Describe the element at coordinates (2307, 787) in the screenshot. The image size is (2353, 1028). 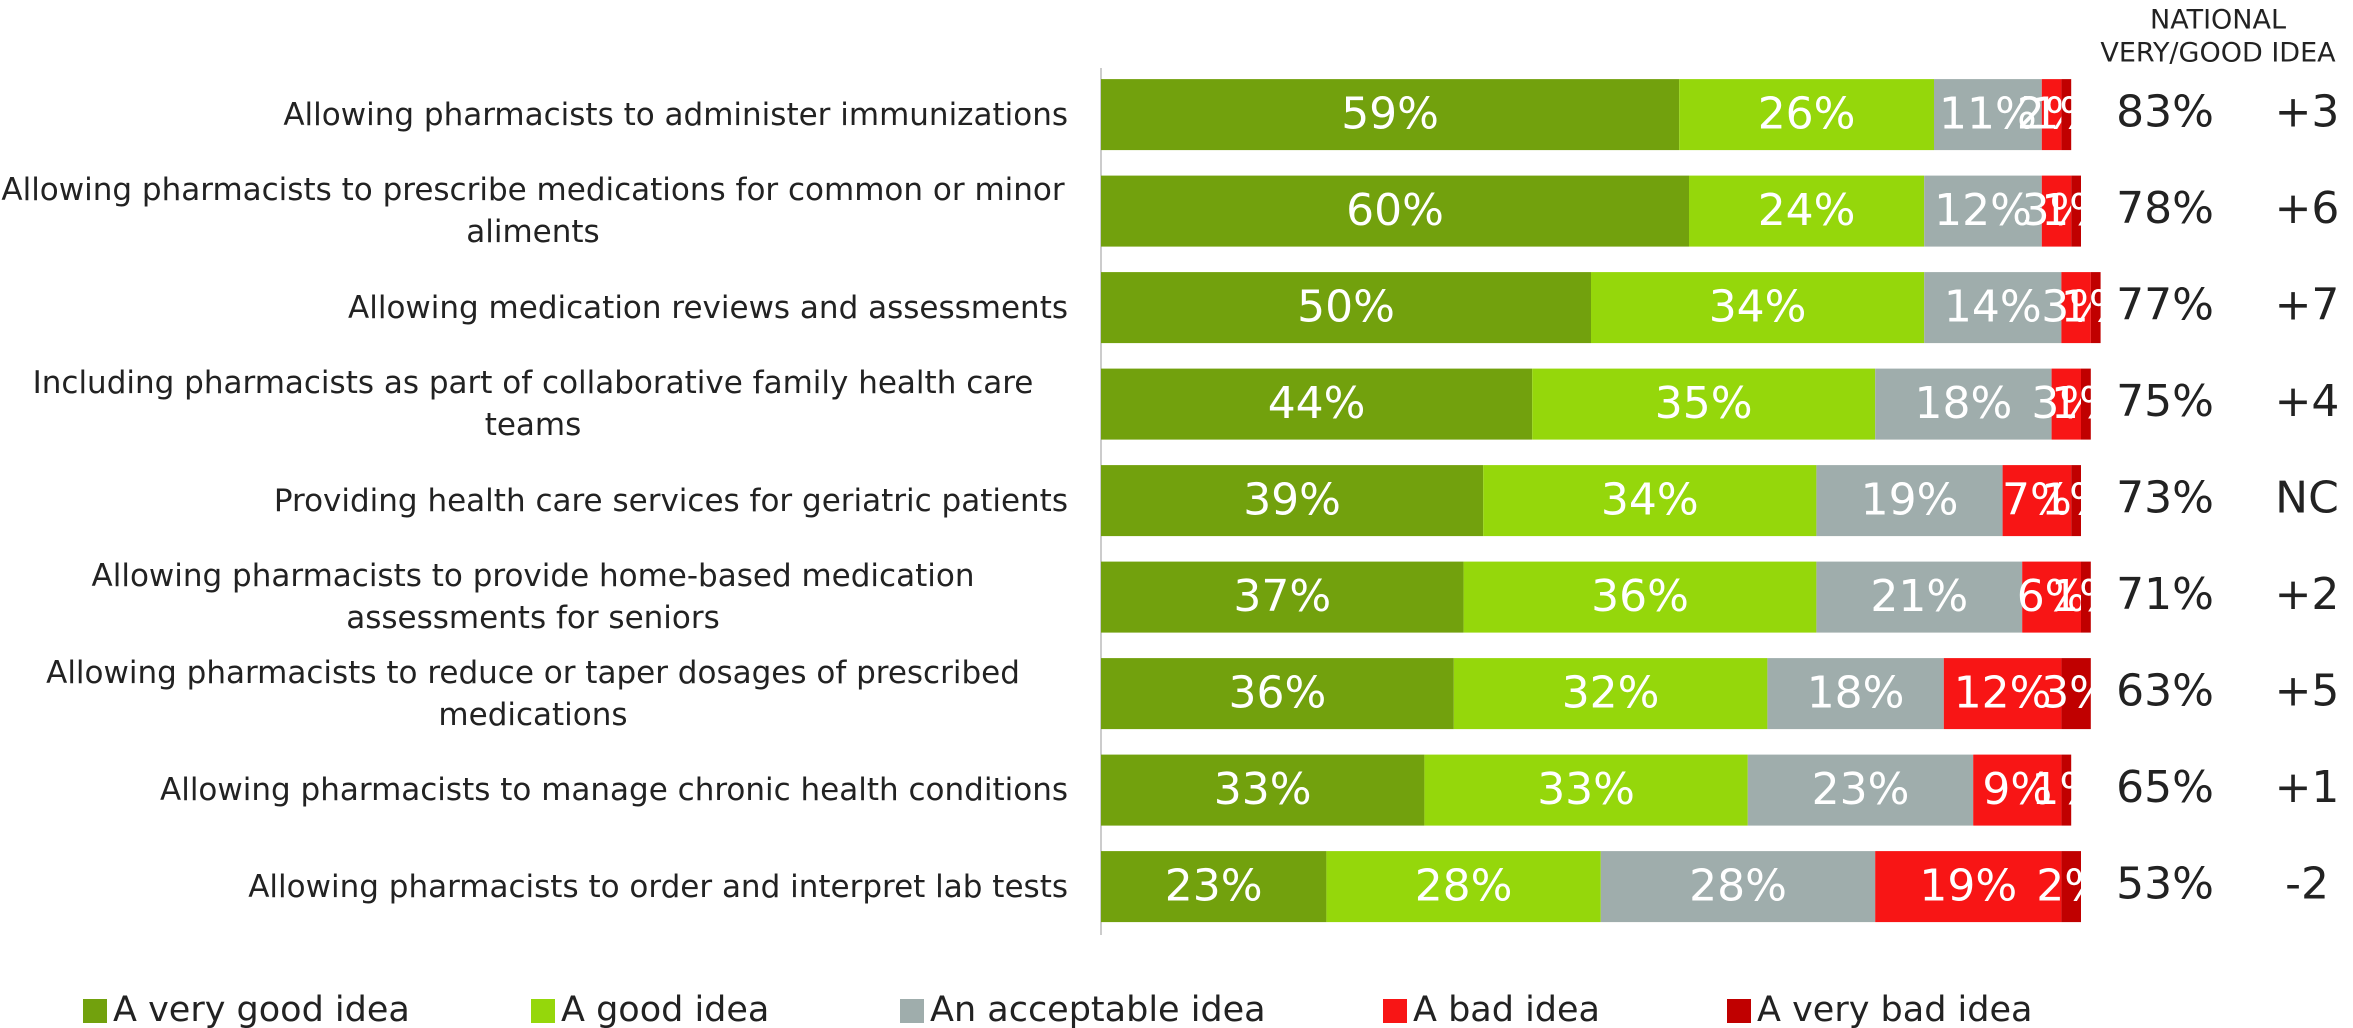
I see `change-value: +1` at that location.